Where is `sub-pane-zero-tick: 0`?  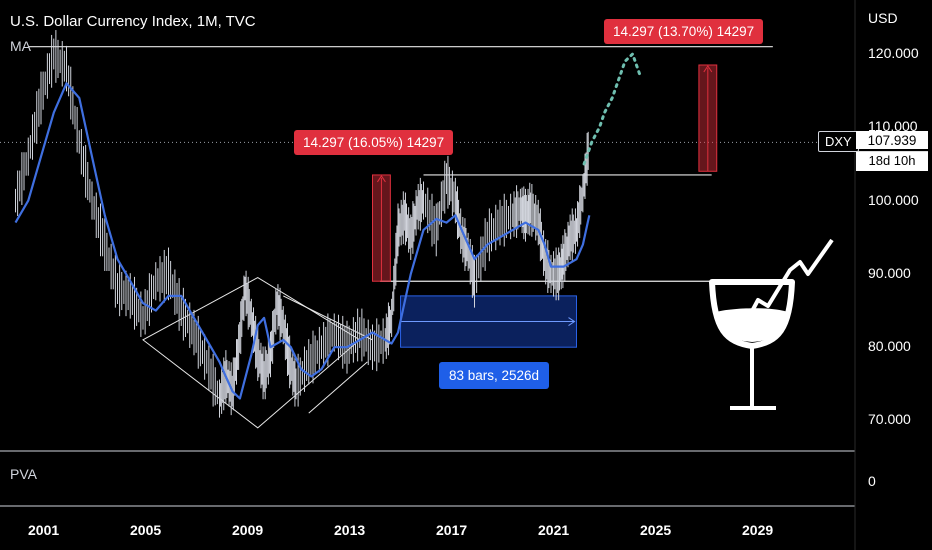 sub-pane-zero-tick: 0 is located at coordinates (872, 481).